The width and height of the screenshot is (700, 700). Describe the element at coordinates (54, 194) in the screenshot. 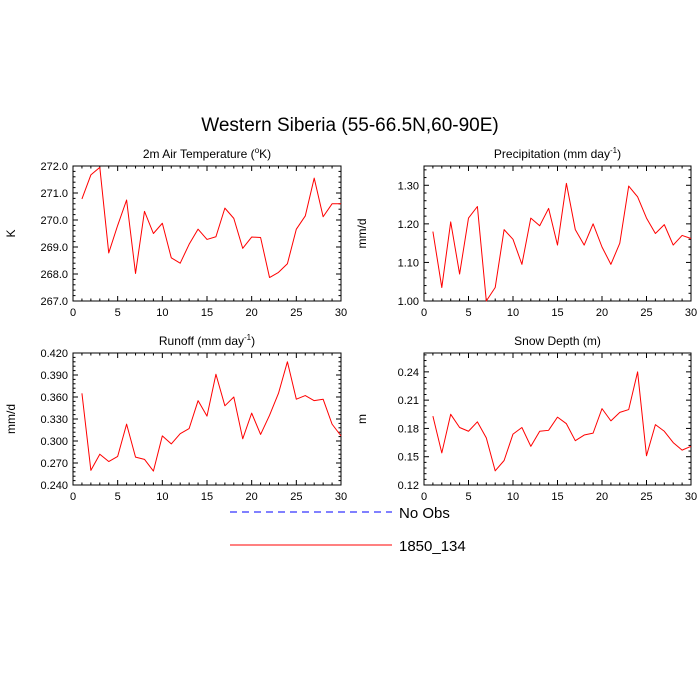

I see `y-tick-label: 271.0` at that location.